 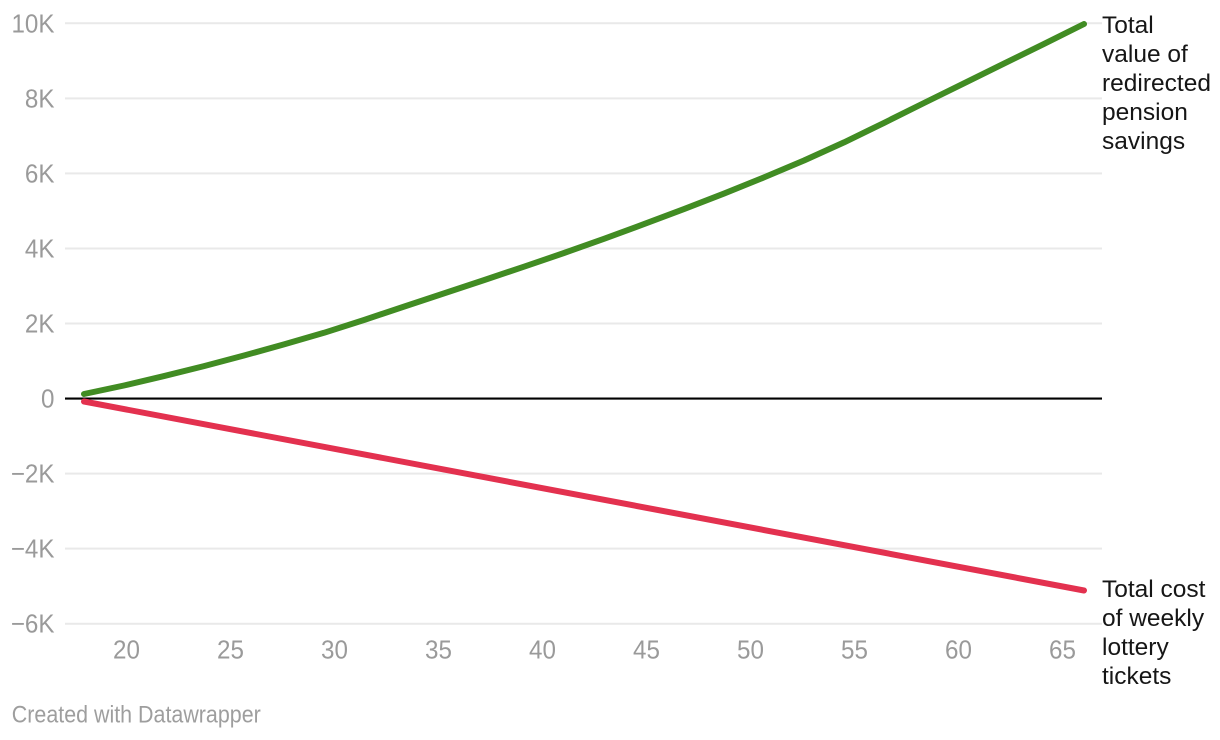 I want to click on svg-text: 2K, so click(x=40, y=324).